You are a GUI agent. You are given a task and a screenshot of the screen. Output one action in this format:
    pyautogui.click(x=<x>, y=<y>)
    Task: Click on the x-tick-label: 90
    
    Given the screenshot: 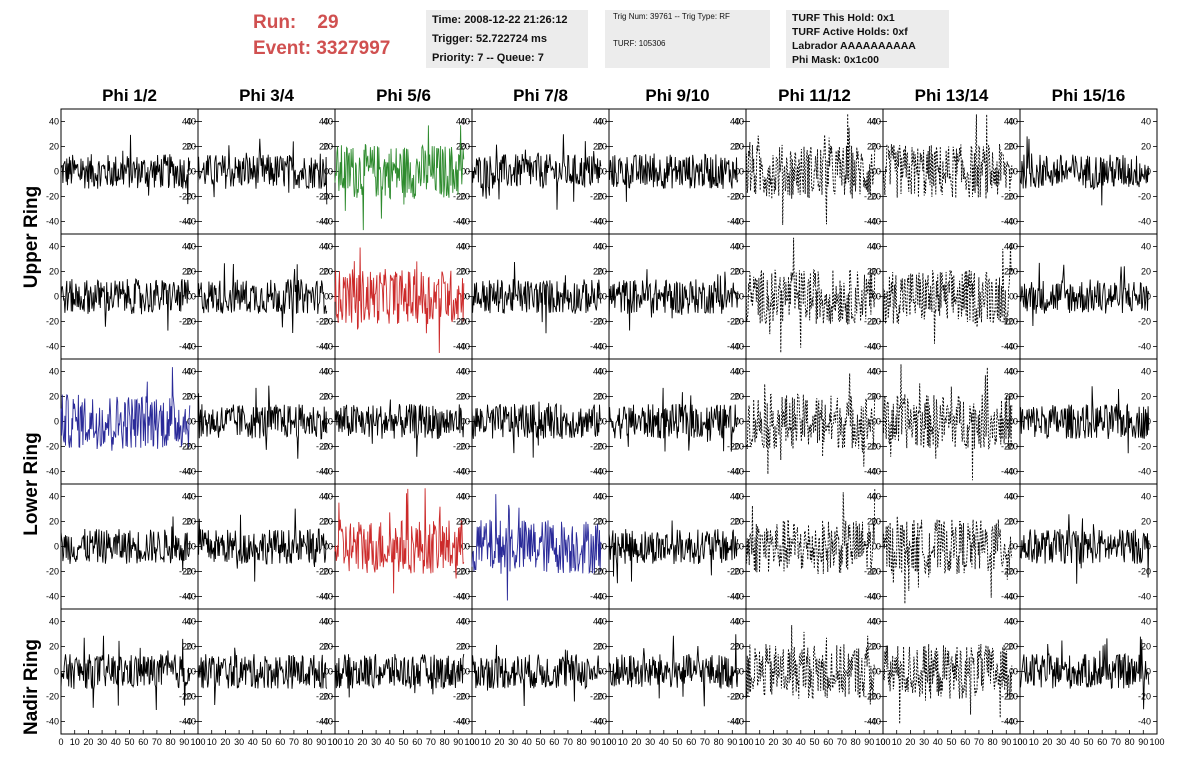 What is the action you would take?
    pyautogui.click(x=458, y=742)
    